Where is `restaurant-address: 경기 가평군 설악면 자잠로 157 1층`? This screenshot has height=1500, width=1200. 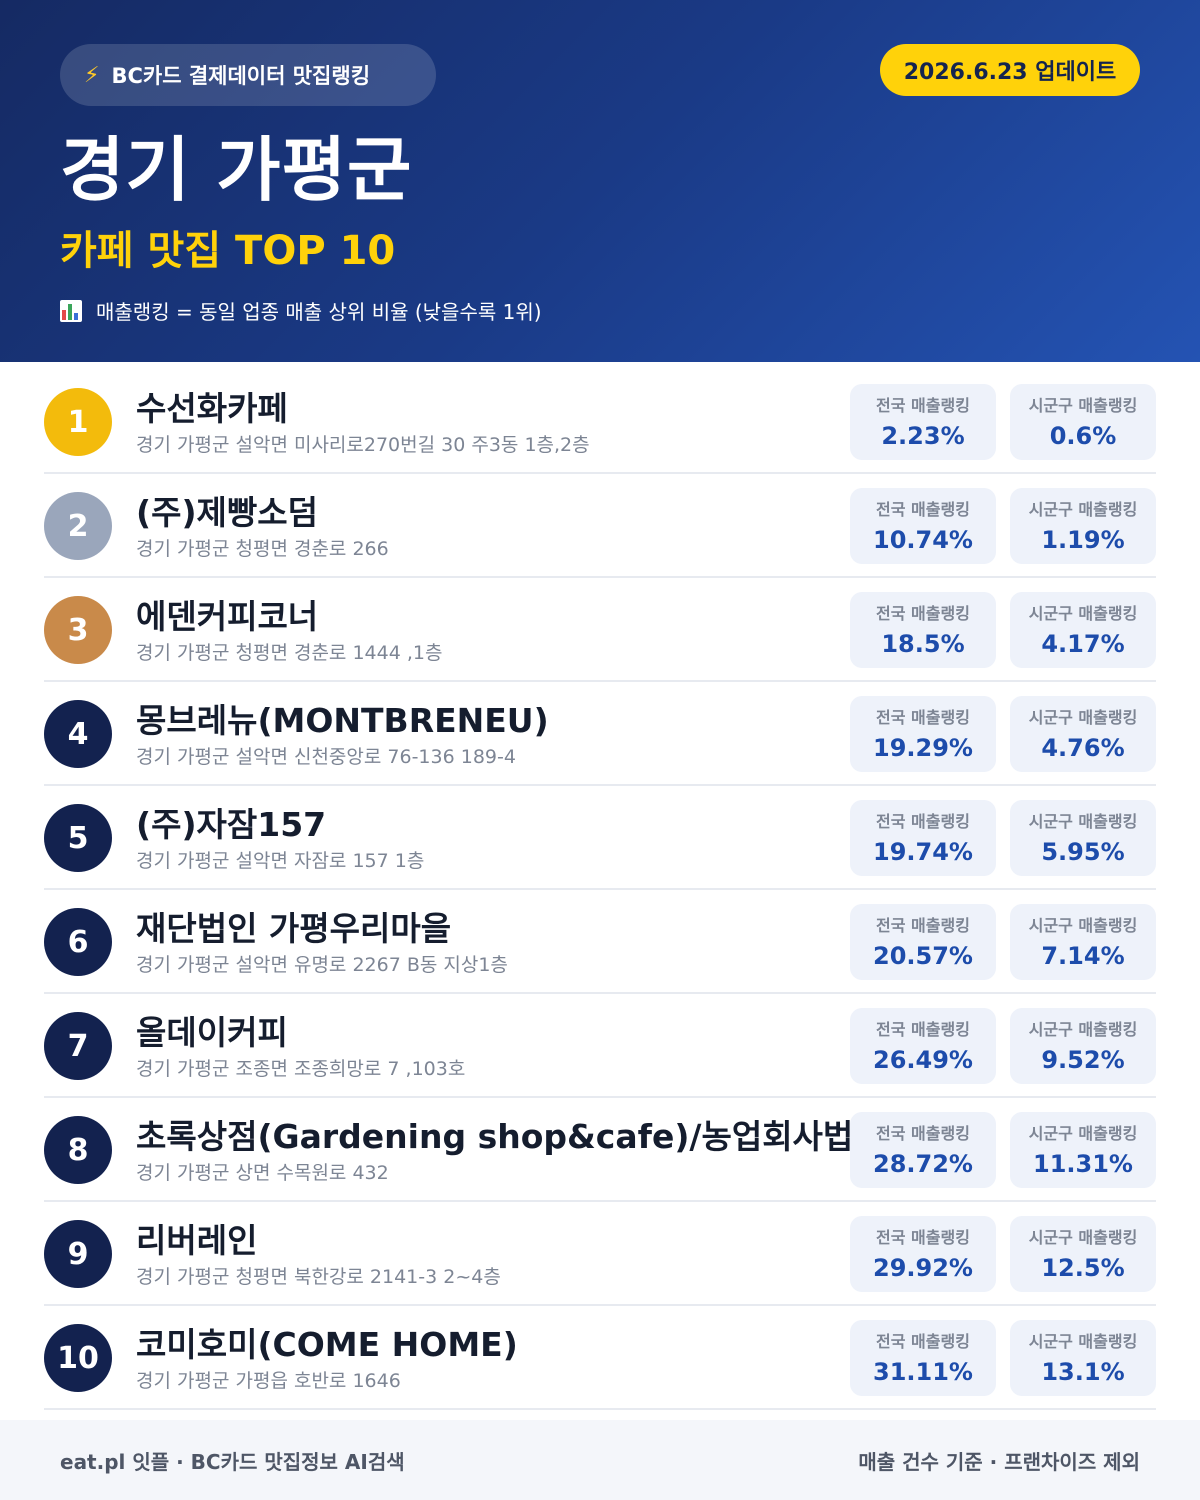 restaurant-address: 경기 가평군 설악면 자잠로 157 1층 is located at coordinates (280, 861).